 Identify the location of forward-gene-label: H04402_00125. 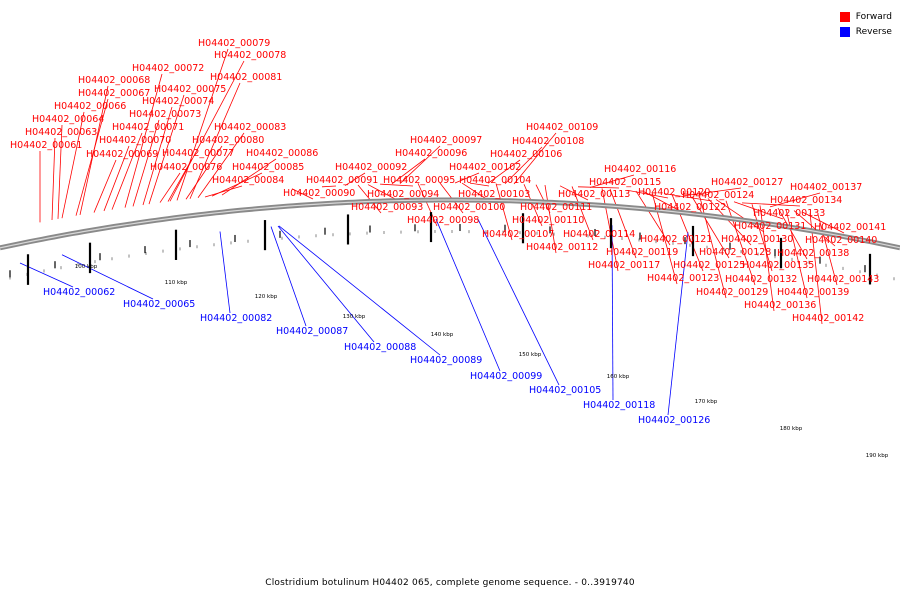
(709, 265).